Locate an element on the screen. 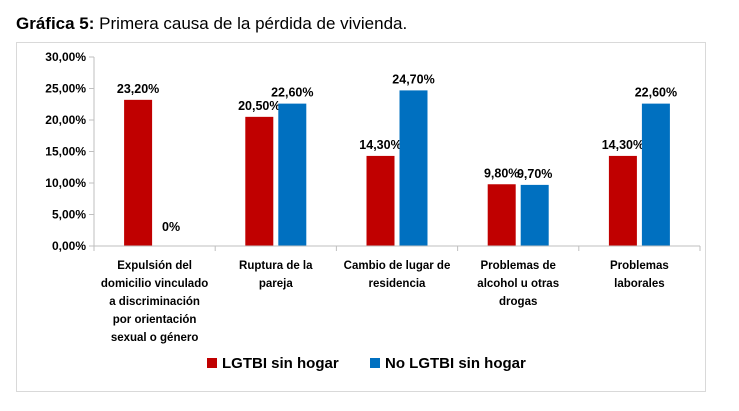  x-category-label: Problemas de alcohol u otras drogas is located at coordinates (518, 284).